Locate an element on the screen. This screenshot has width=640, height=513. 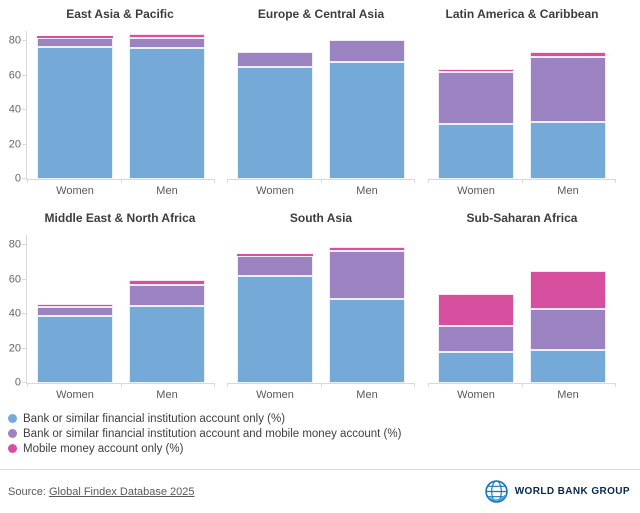
subplot-title: Latin America & Caribbean is located at coordinates (522, 14).